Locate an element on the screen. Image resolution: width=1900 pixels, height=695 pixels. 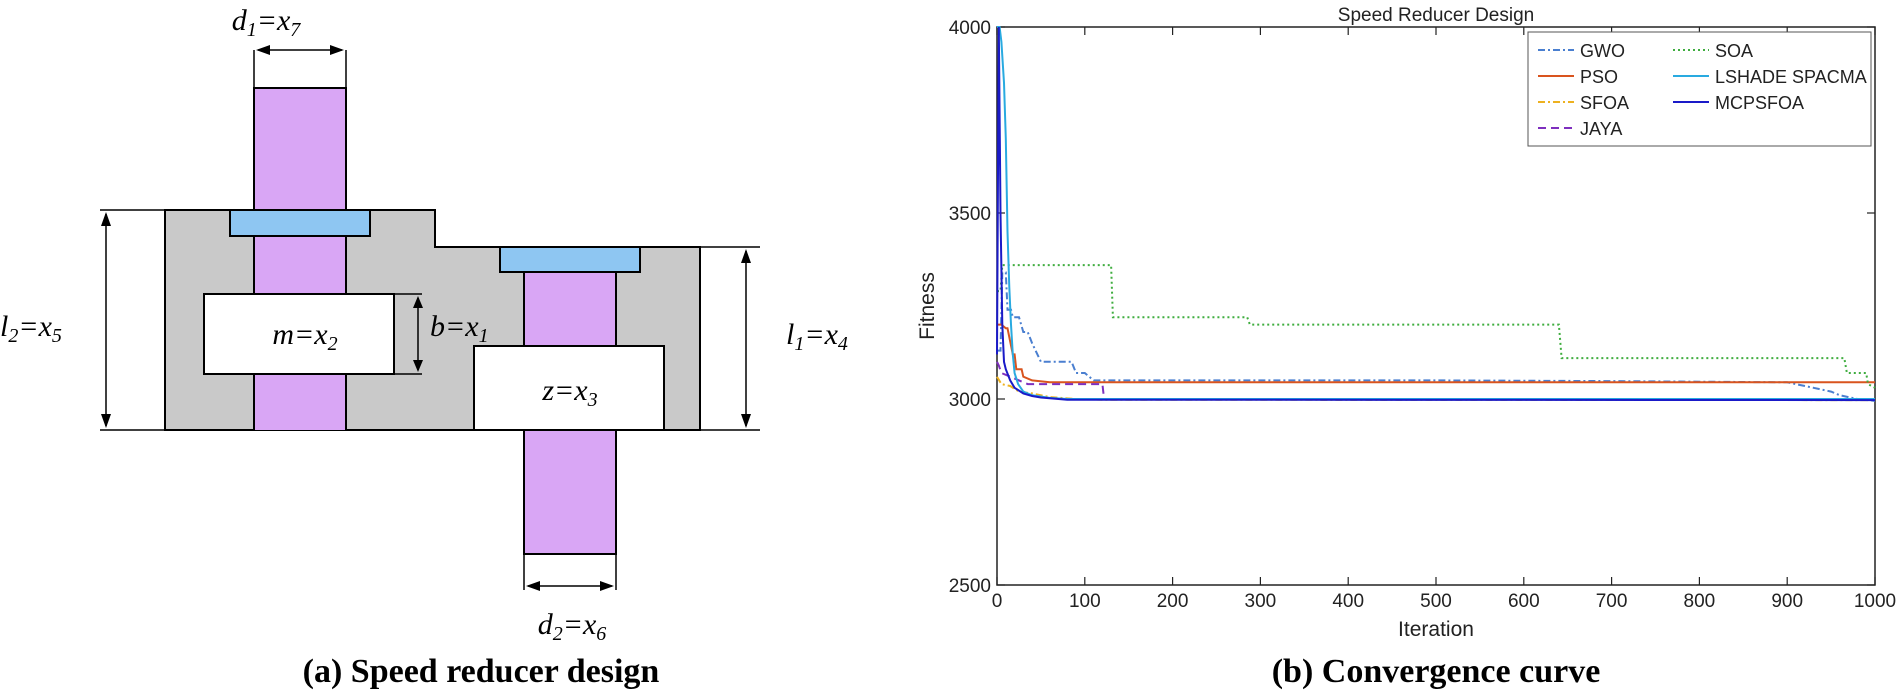
label-b: b=x1 is located at coordinates (459, 328).